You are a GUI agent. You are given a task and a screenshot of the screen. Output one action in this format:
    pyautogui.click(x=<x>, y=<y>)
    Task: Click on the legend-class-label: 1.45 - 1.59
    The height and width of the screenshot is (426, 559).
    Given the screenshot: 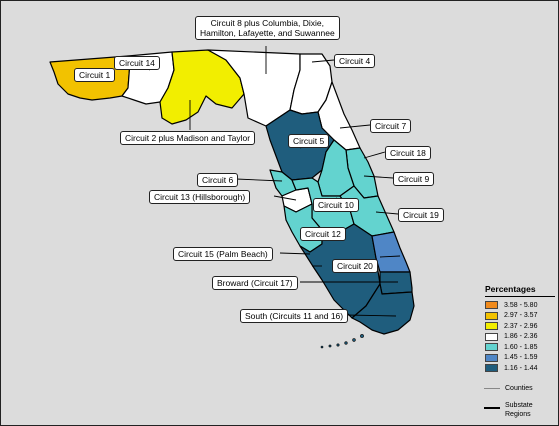 What is the action you would take?
    pyautogui.click(x=521, y=358)
    